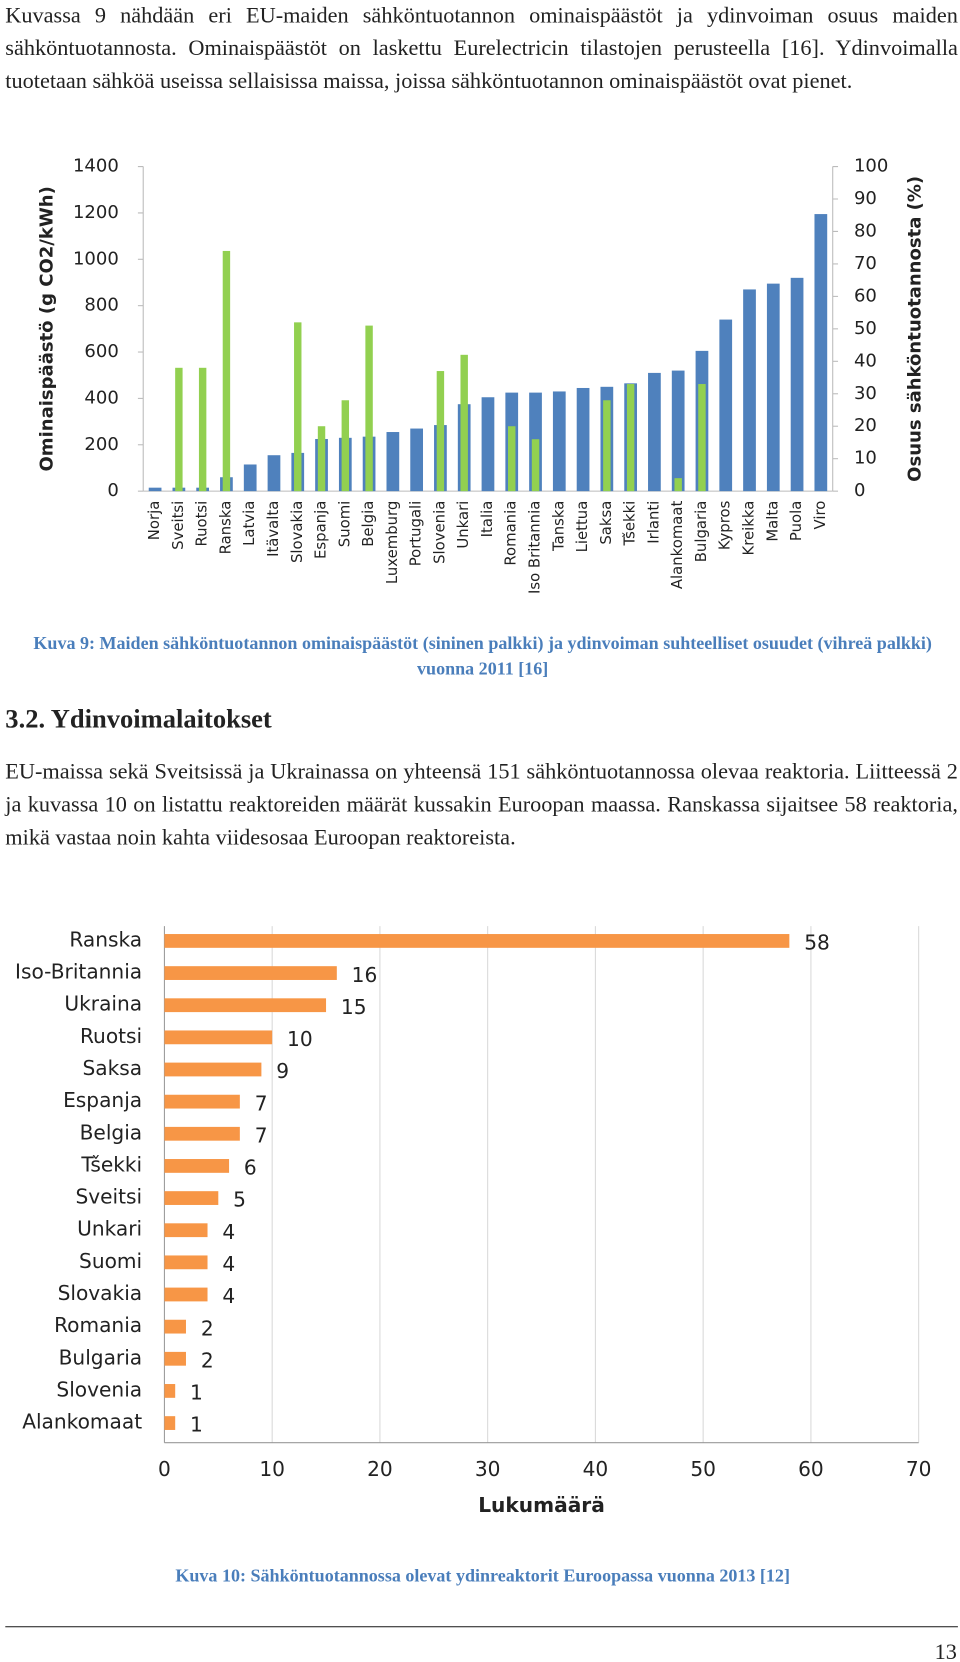  Describe the element at coordinates (47, 328) in the screenshot. I see `y-axis-title: Ominaispäästö (g CO2/kWh)` at that location.